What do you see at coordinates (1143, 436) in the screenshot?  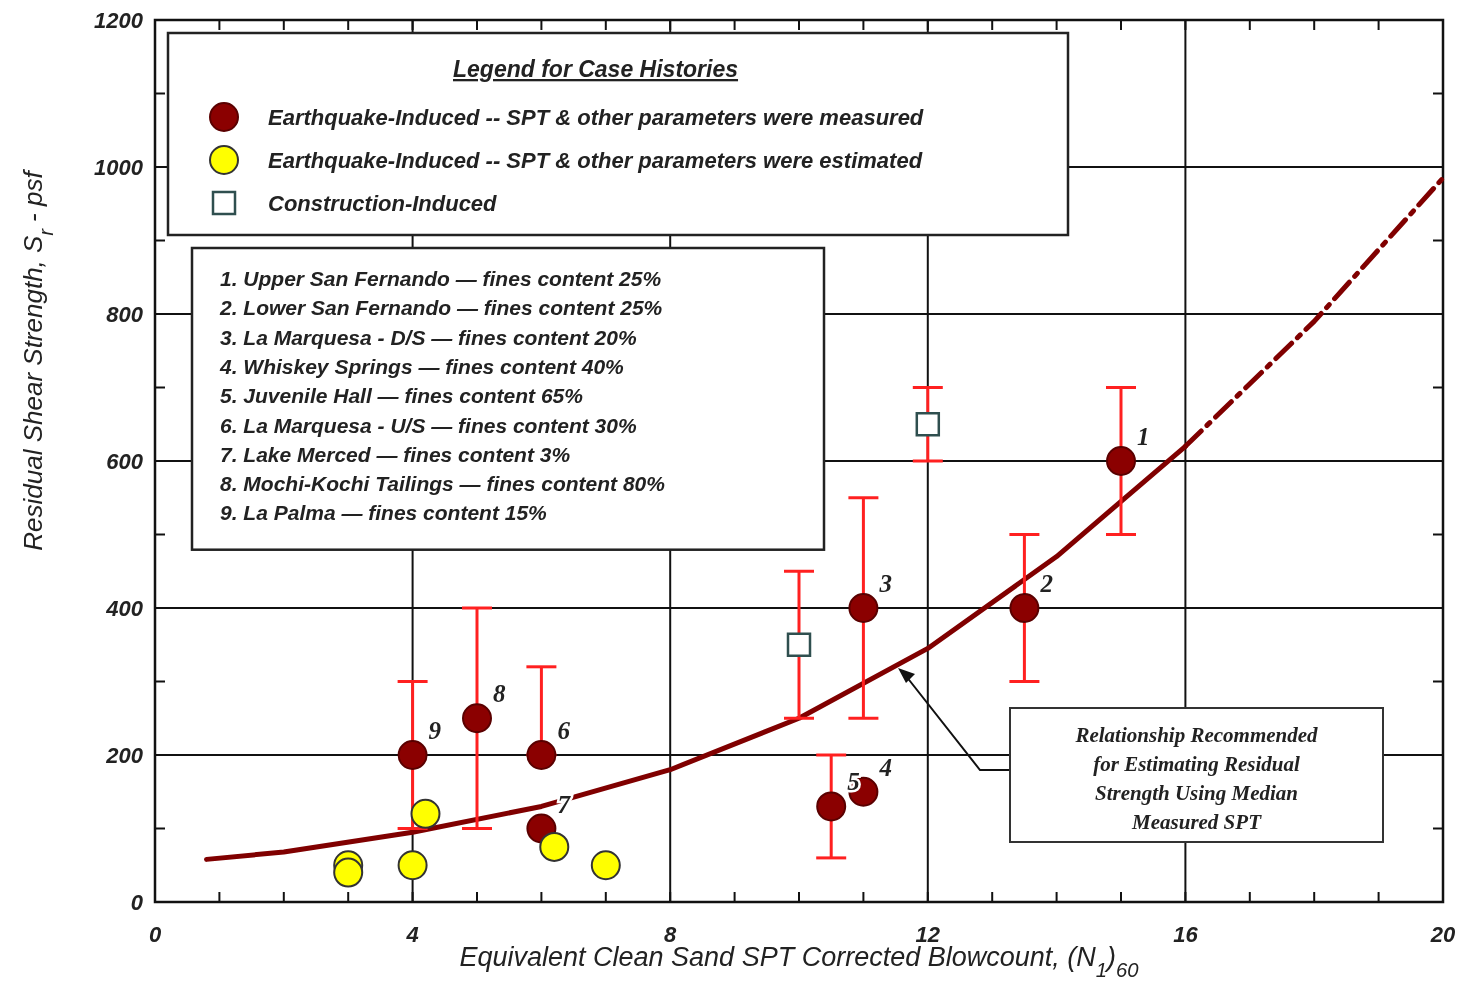 I see `annotation: 1` at bounding box center [1143, 436].